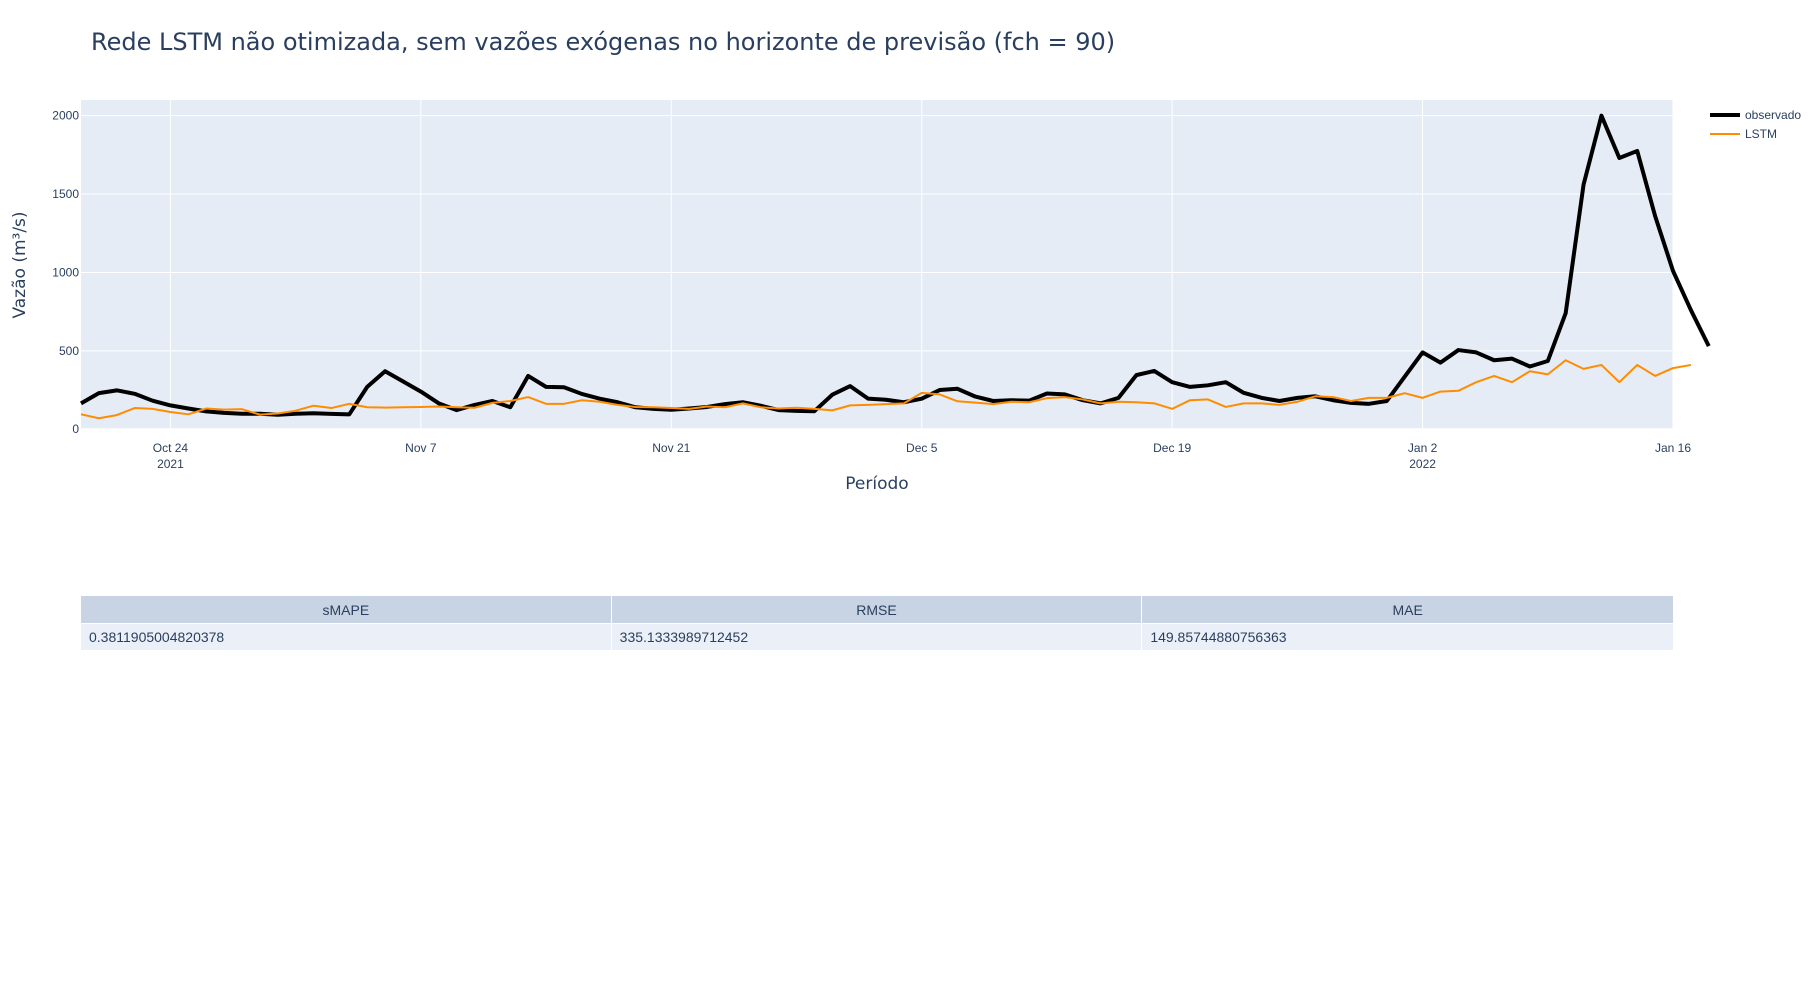  I want to click on x-tick-label: Jan 16, so click(1673, 448).